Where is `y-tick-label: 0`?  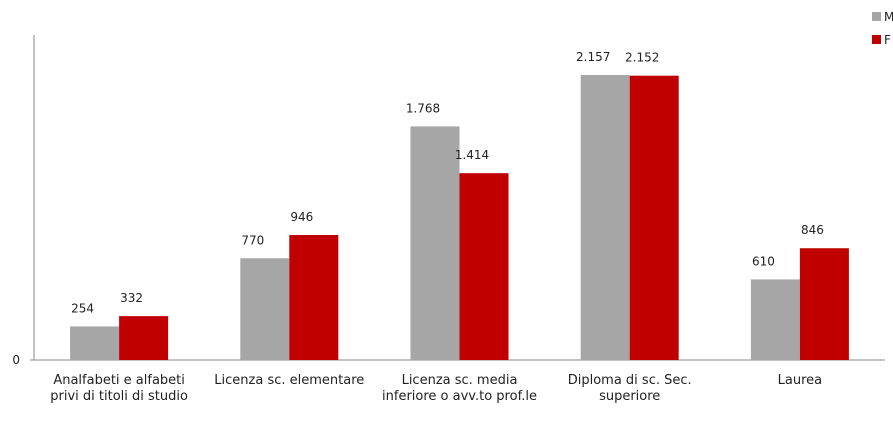 y-tick-label: 0 is located at coordinates (16, 360).